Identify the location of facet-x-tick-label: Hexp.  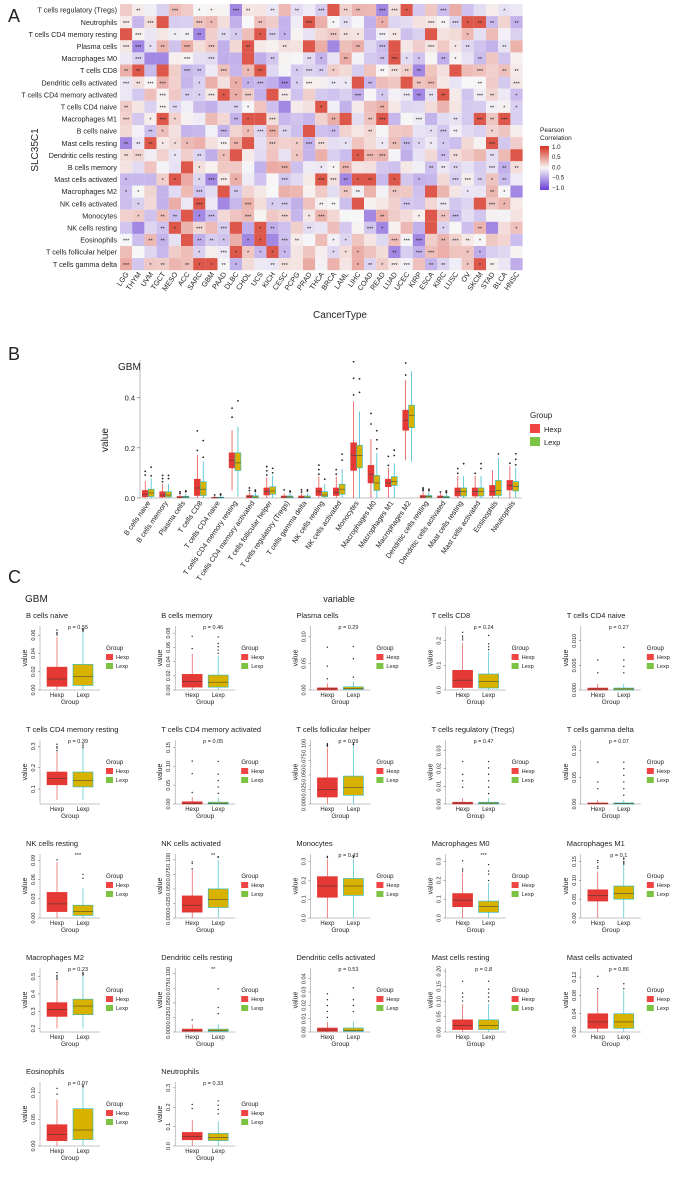
(327, 810).